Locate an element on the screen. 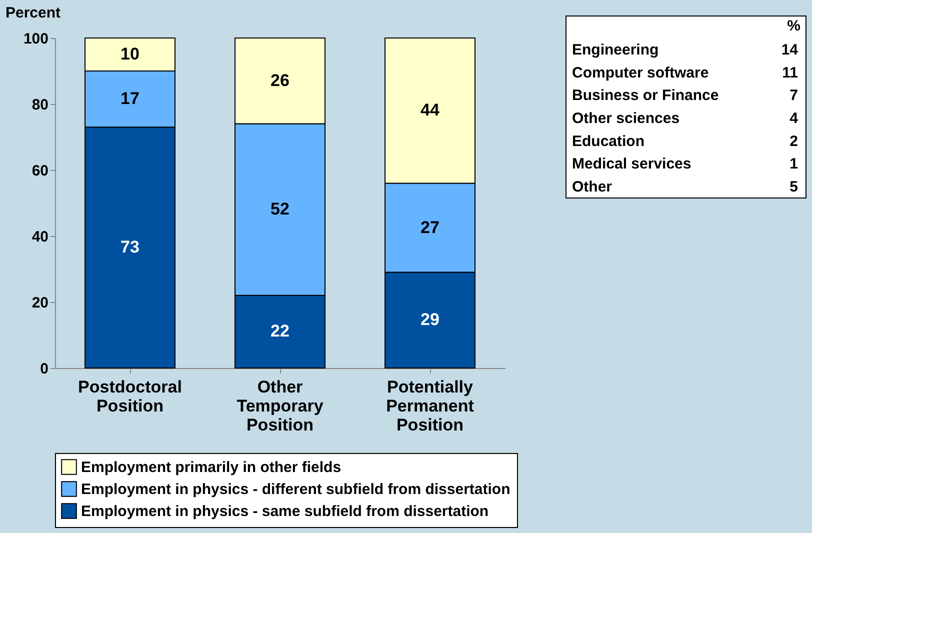 The height and width of the screenshot is (639, 935). y-tick-label: 80 is located at coordinates (40, 105).